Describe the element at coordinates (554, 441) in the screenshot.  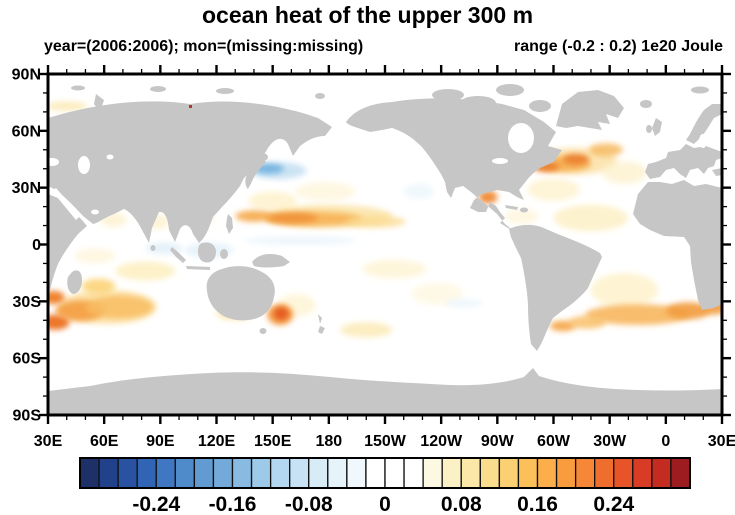
I see `x-axis-label: 60W` at that location.